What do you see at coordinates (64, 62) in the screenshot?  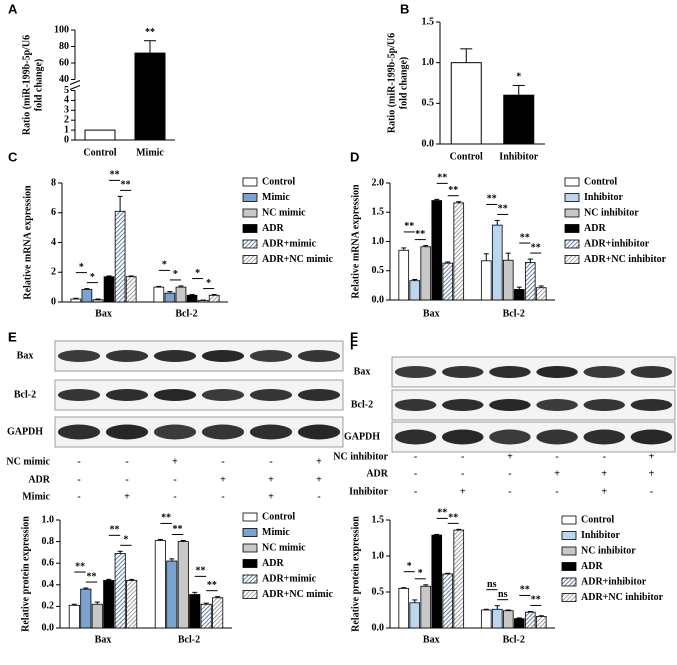 I see `y-tick-label: 60` at bounding box center [64, 62].